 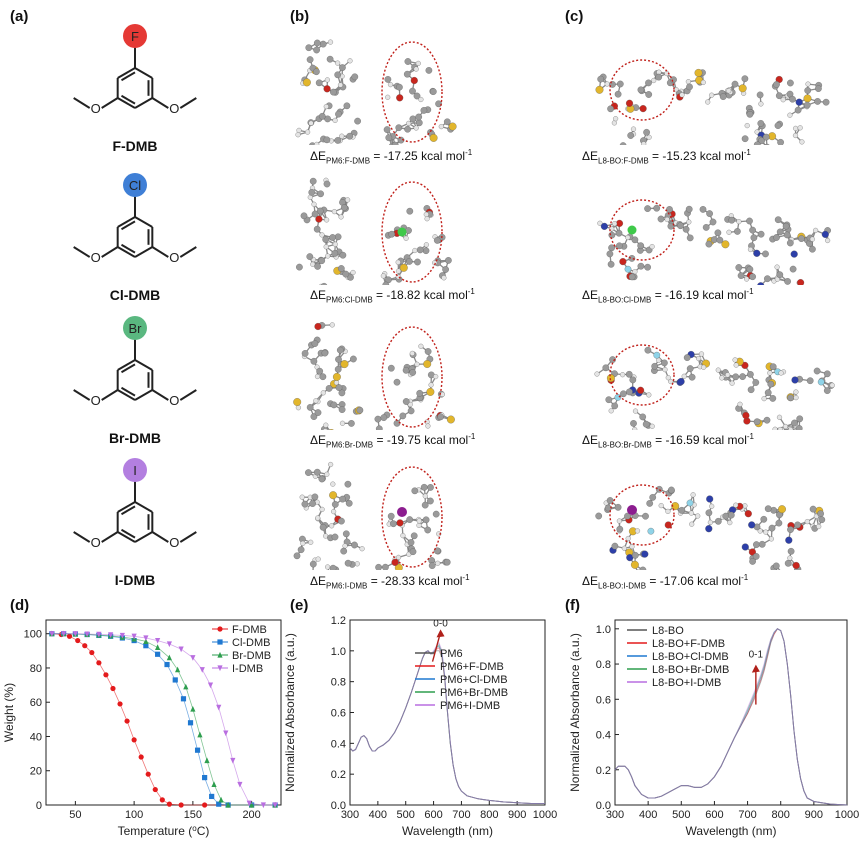 I want to click on y-tick-label: 0.0, so click(x=338, y=806).